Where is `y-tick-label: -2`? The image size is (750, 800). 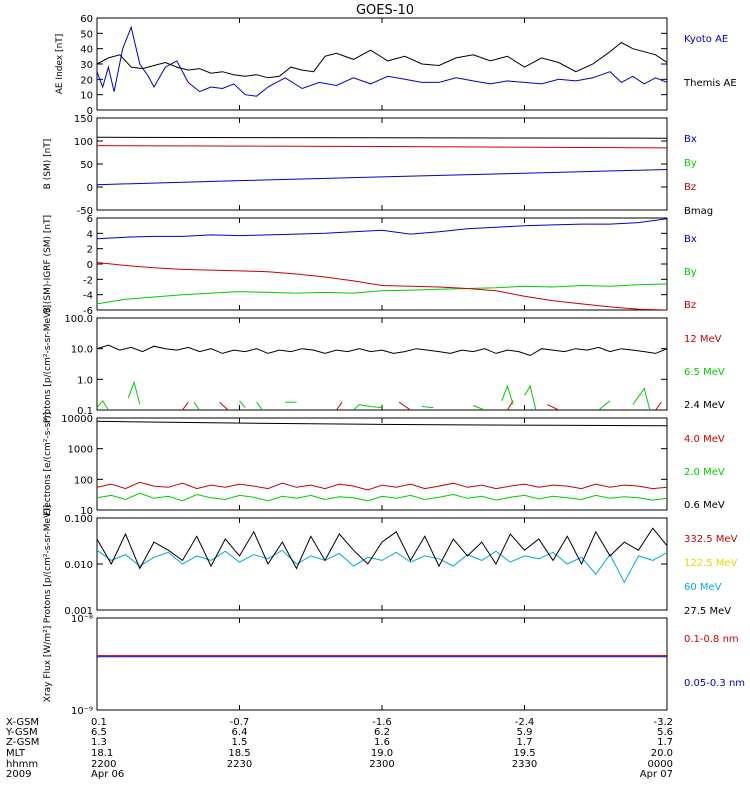
y-tick-label: -2 is located at coordinates (88, 280).